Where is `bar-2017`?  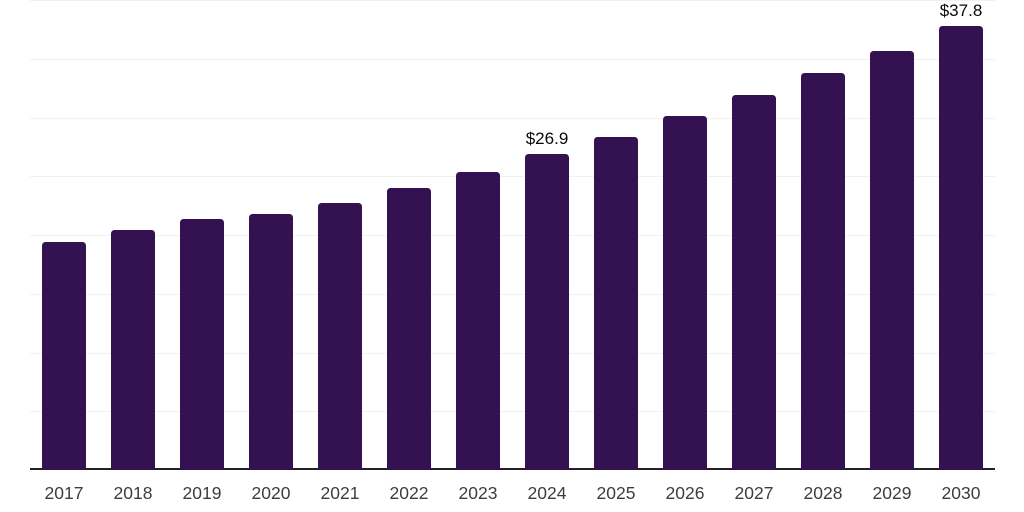 bar-2017 is located at coordinates (64, 356).